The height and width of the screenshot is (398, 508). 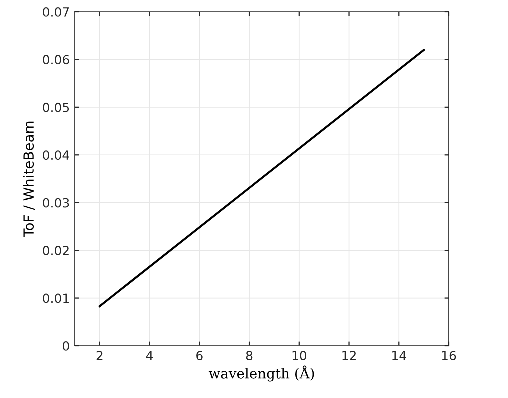 I want to click on x-tick-label: 2, so click(x=99, y=355).